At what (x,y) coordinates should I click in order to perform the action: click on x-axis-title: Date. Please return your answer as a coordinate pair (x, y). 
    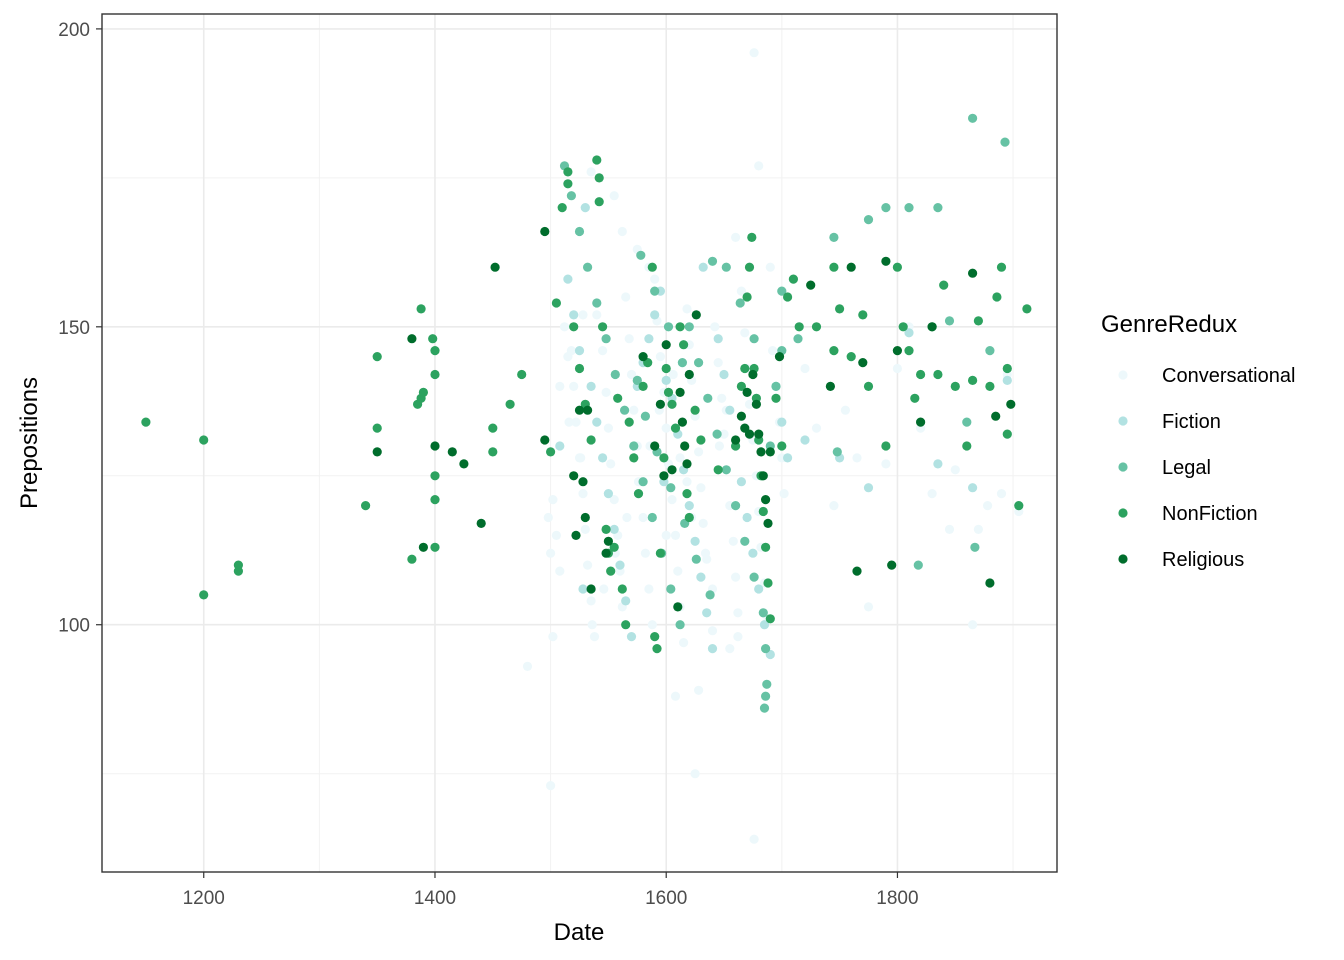
    Looking at the image, I should click on (579, 932).